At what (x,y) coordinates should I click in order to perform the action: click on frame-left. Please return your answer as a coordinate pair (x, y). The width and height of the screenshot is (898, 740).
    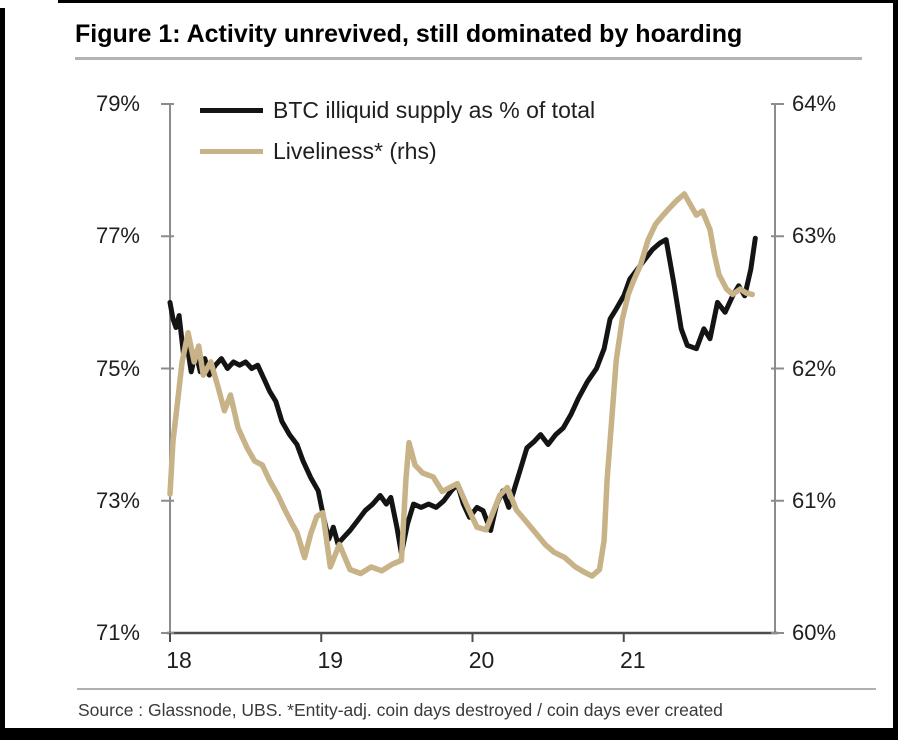
    Looking at the image, I should click on (2, 374).